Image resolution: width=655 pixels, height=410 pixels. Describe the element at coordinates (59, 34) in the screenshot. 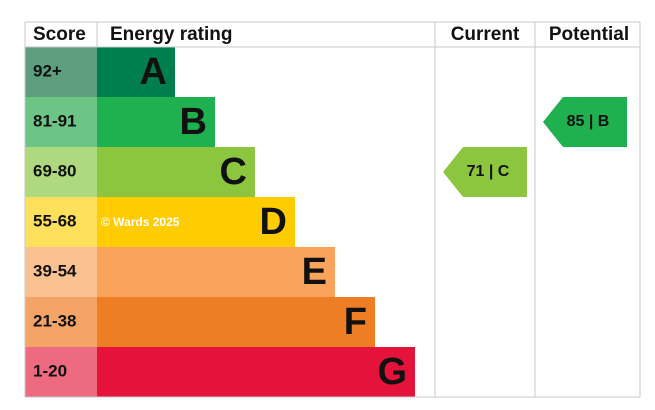

I see `header-score: Score` at that location.